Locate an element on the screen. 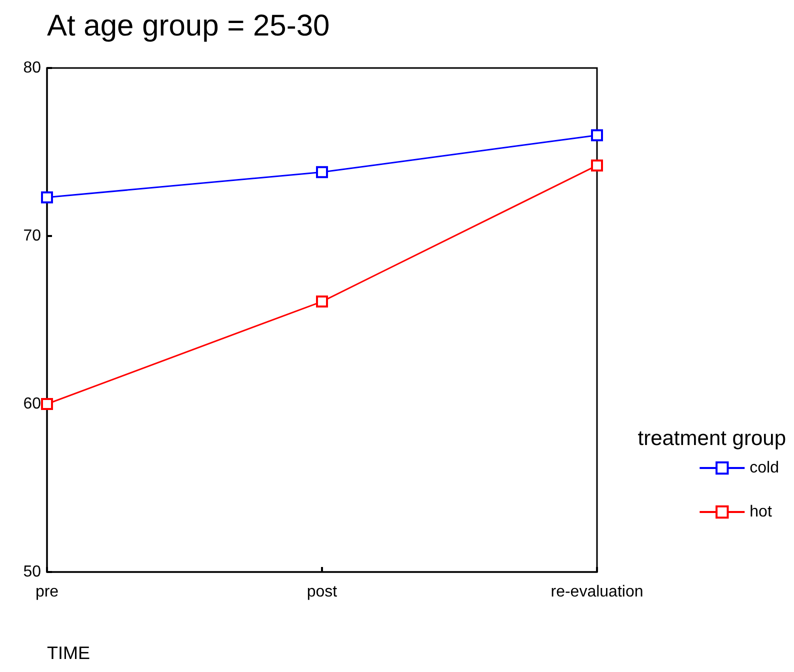  legend-title: treatment group is located at coordinates (712, 438).